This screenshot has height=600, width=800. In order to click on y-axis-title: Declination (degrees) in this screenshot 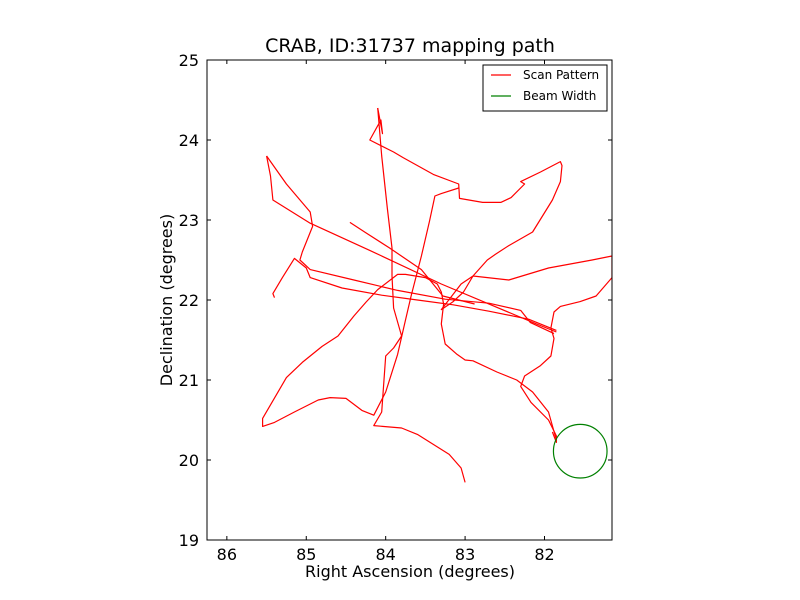, I will do `click(166, 300)`.